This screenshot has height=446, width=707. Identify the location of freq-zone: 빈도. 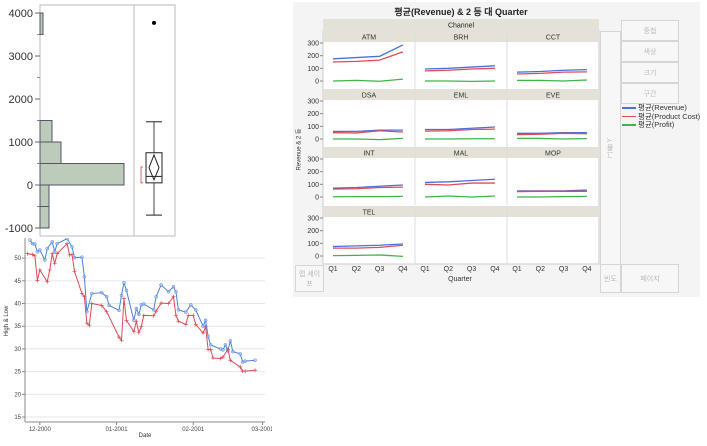
(610, 278).